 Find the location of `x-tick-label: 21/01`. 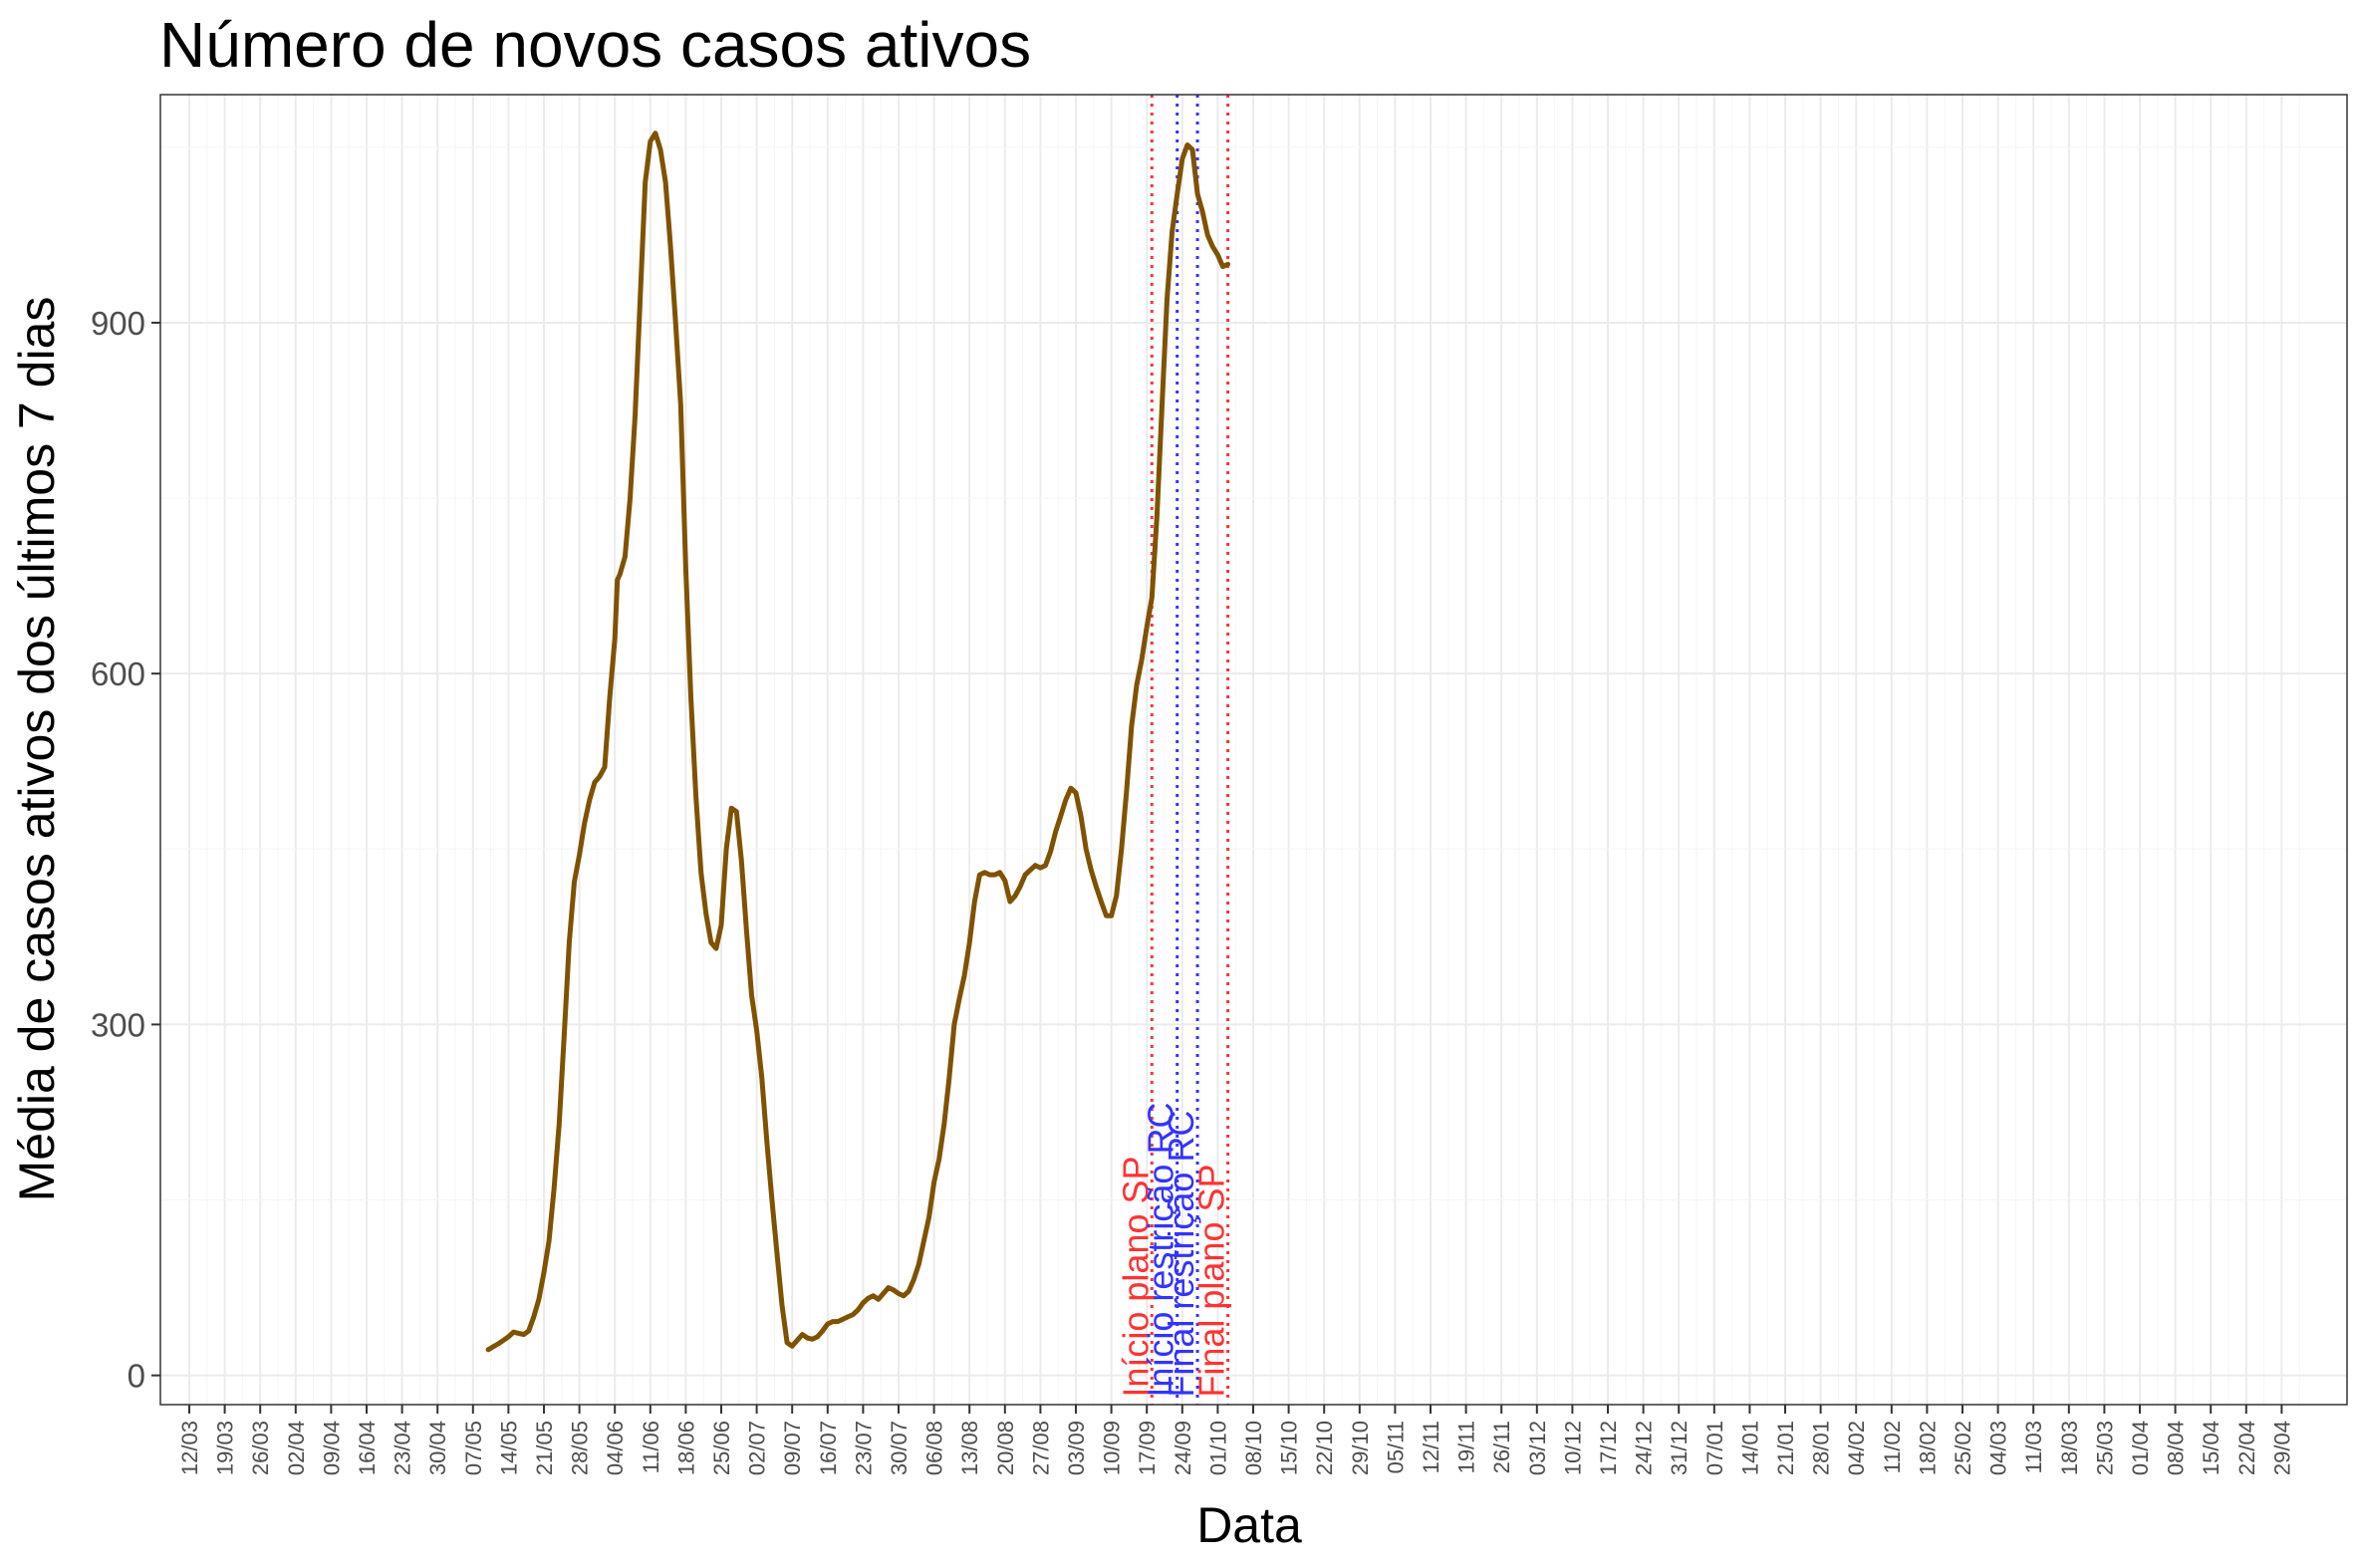

x-tick-label: 21/01 is located at coordinates (1785, 1448).